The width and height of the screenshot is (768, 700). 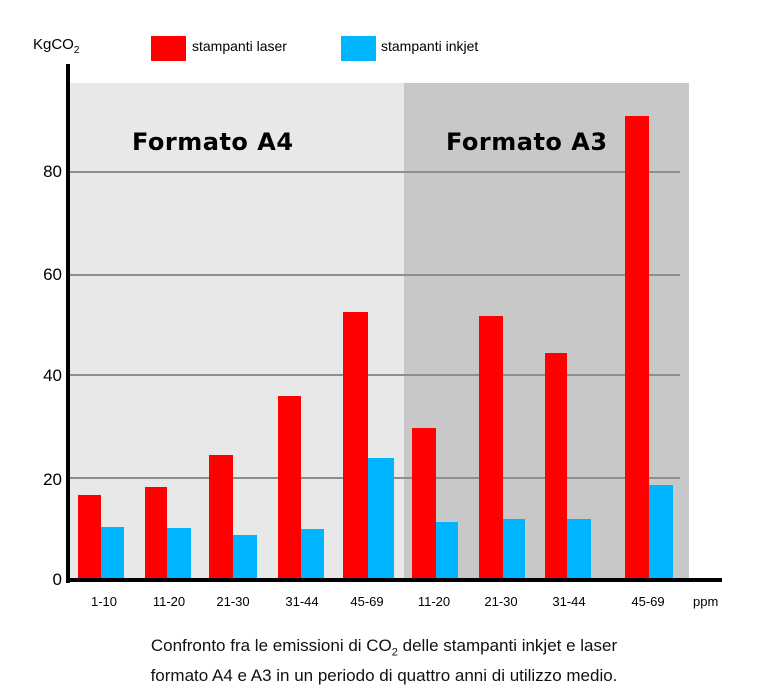 I want to click on y-axis-label: KgCO2, so click(x=56, y=46).